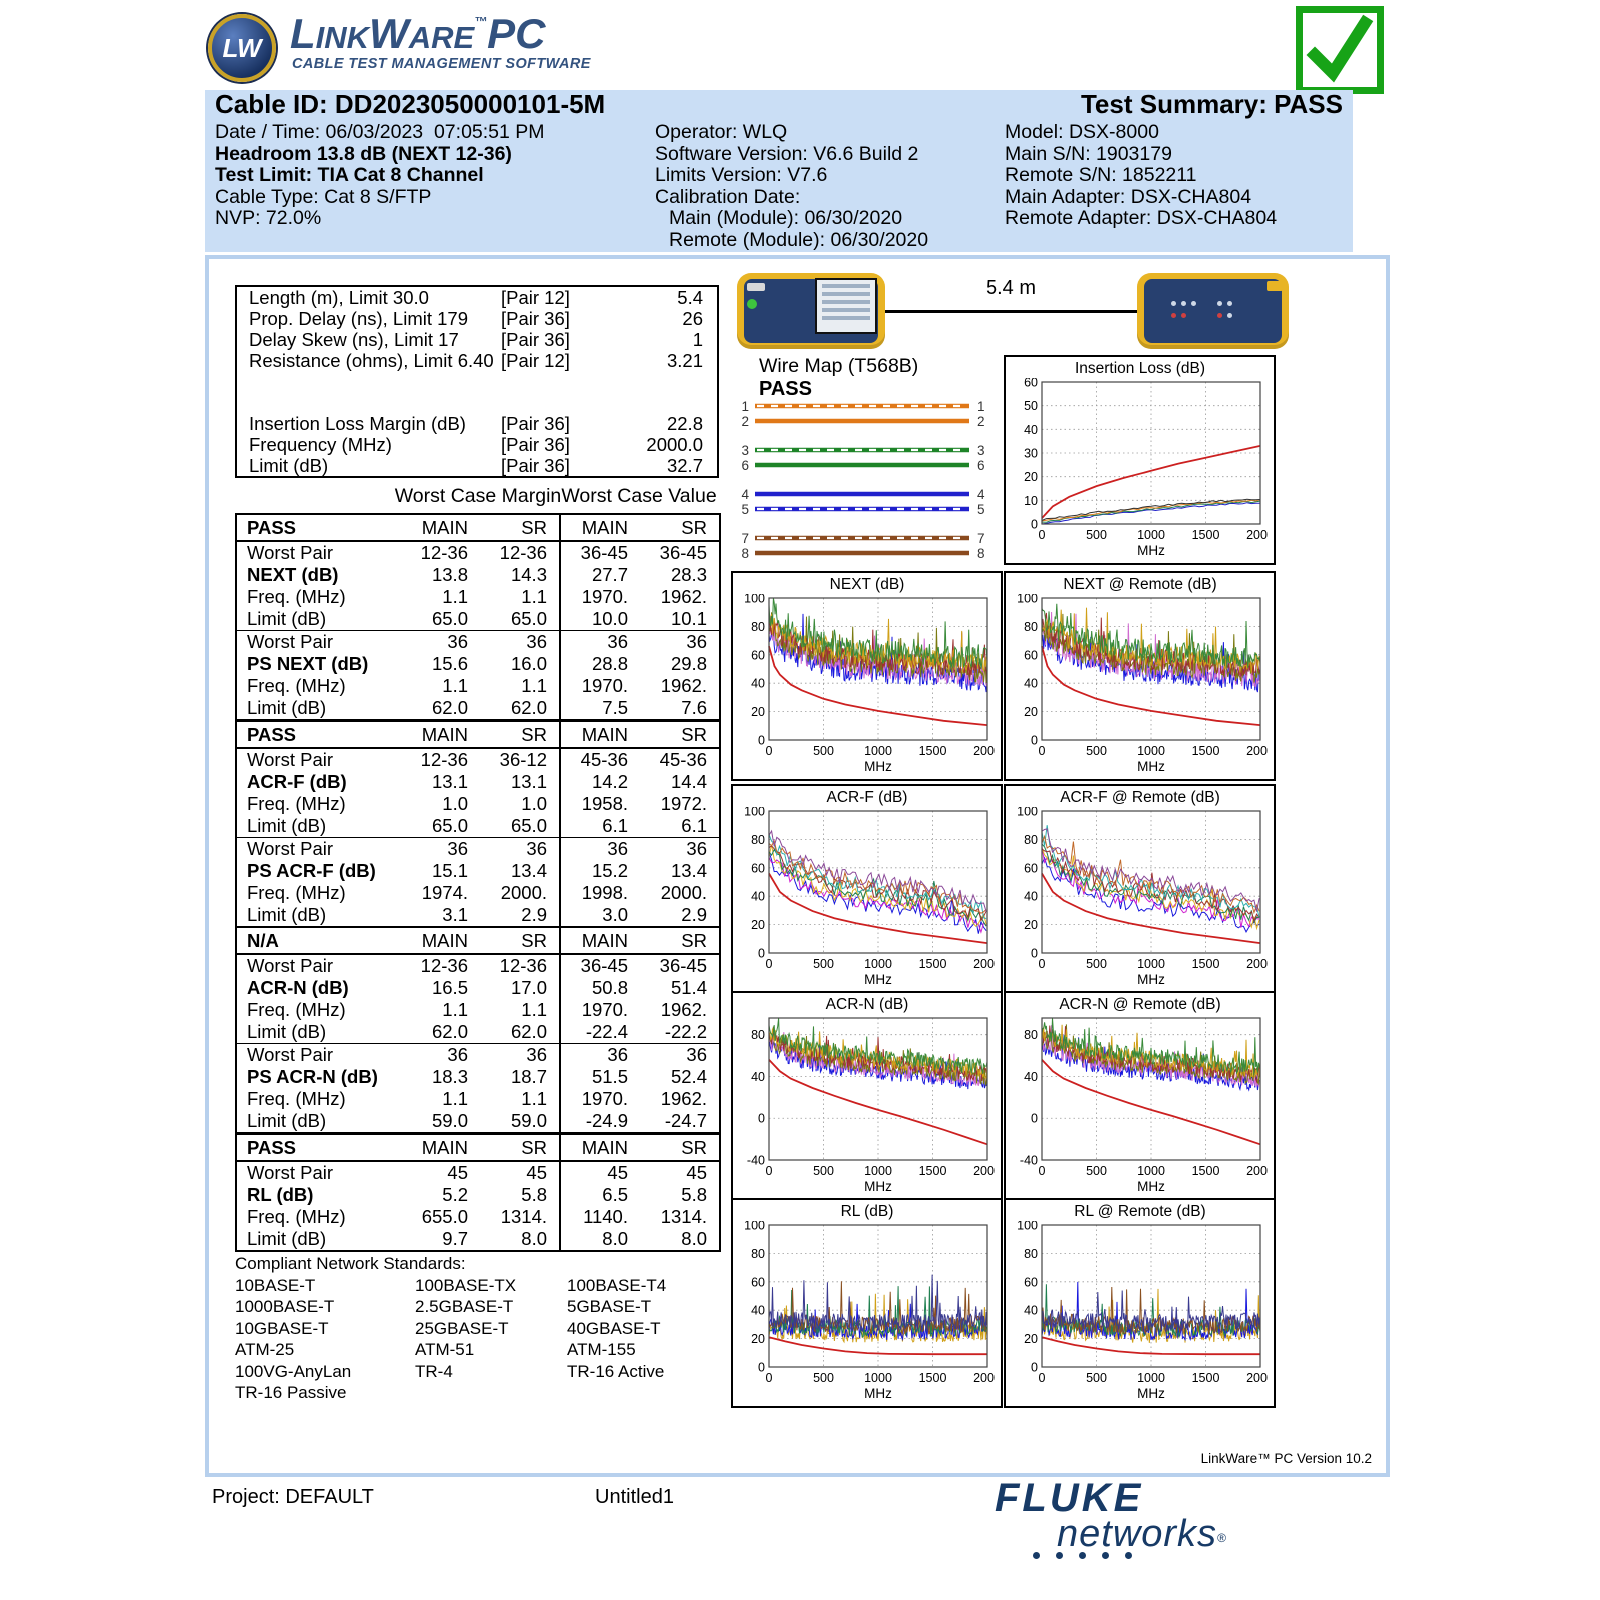  I want to click on standard-item: TR-16 Passive, so click(291, 1392).